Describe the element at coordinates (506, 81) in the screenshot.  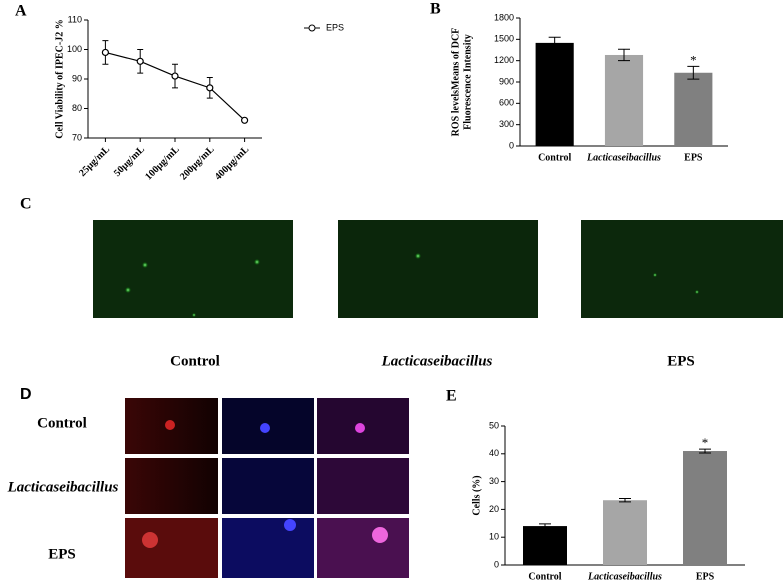
I see `y-tick-label: 900` at that location.